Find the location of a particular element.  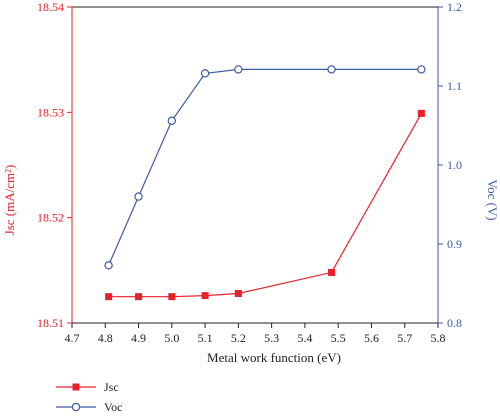

y-left-tick-label: 18.52 is located at coordinates (50, 218).